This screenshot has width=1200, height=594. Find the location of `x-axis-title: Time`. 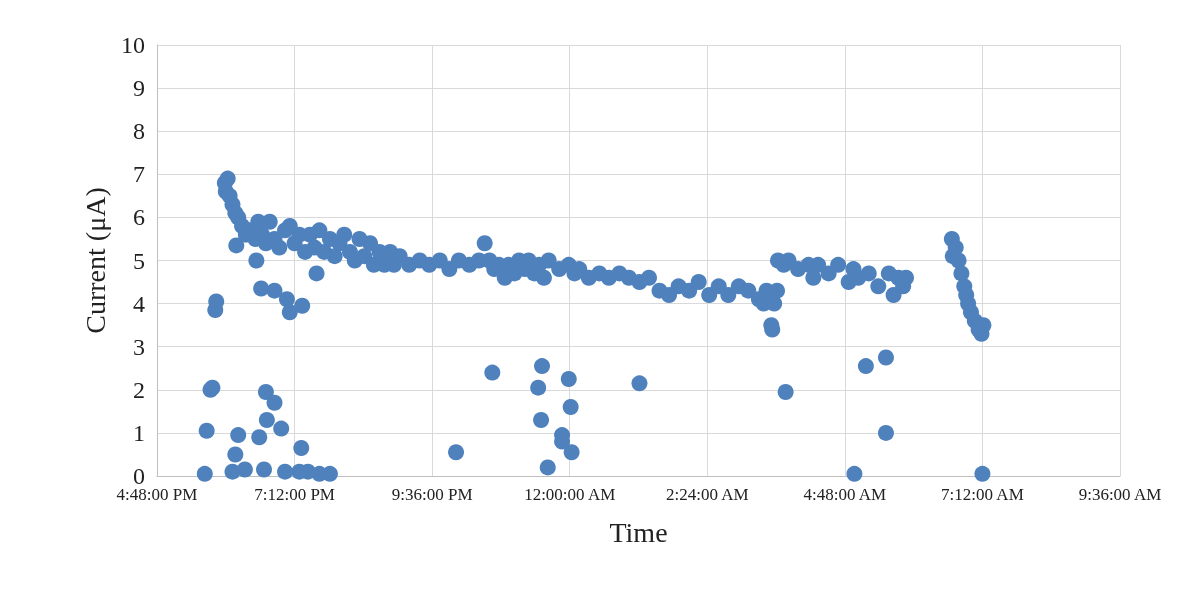

x-axis-title: Time is located at coordinates (638, 532).